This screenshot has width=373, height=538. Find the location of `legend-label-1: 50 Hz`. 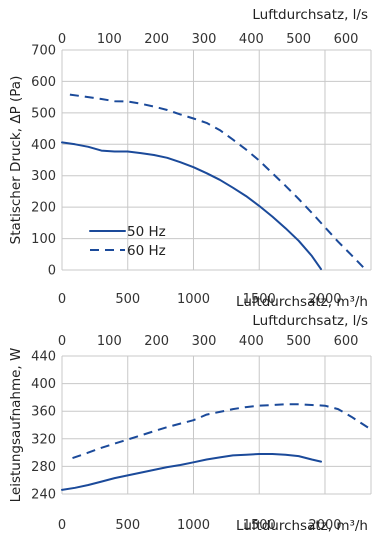

legend-label-1: 50 Hz is located at coordinates (146, 232).